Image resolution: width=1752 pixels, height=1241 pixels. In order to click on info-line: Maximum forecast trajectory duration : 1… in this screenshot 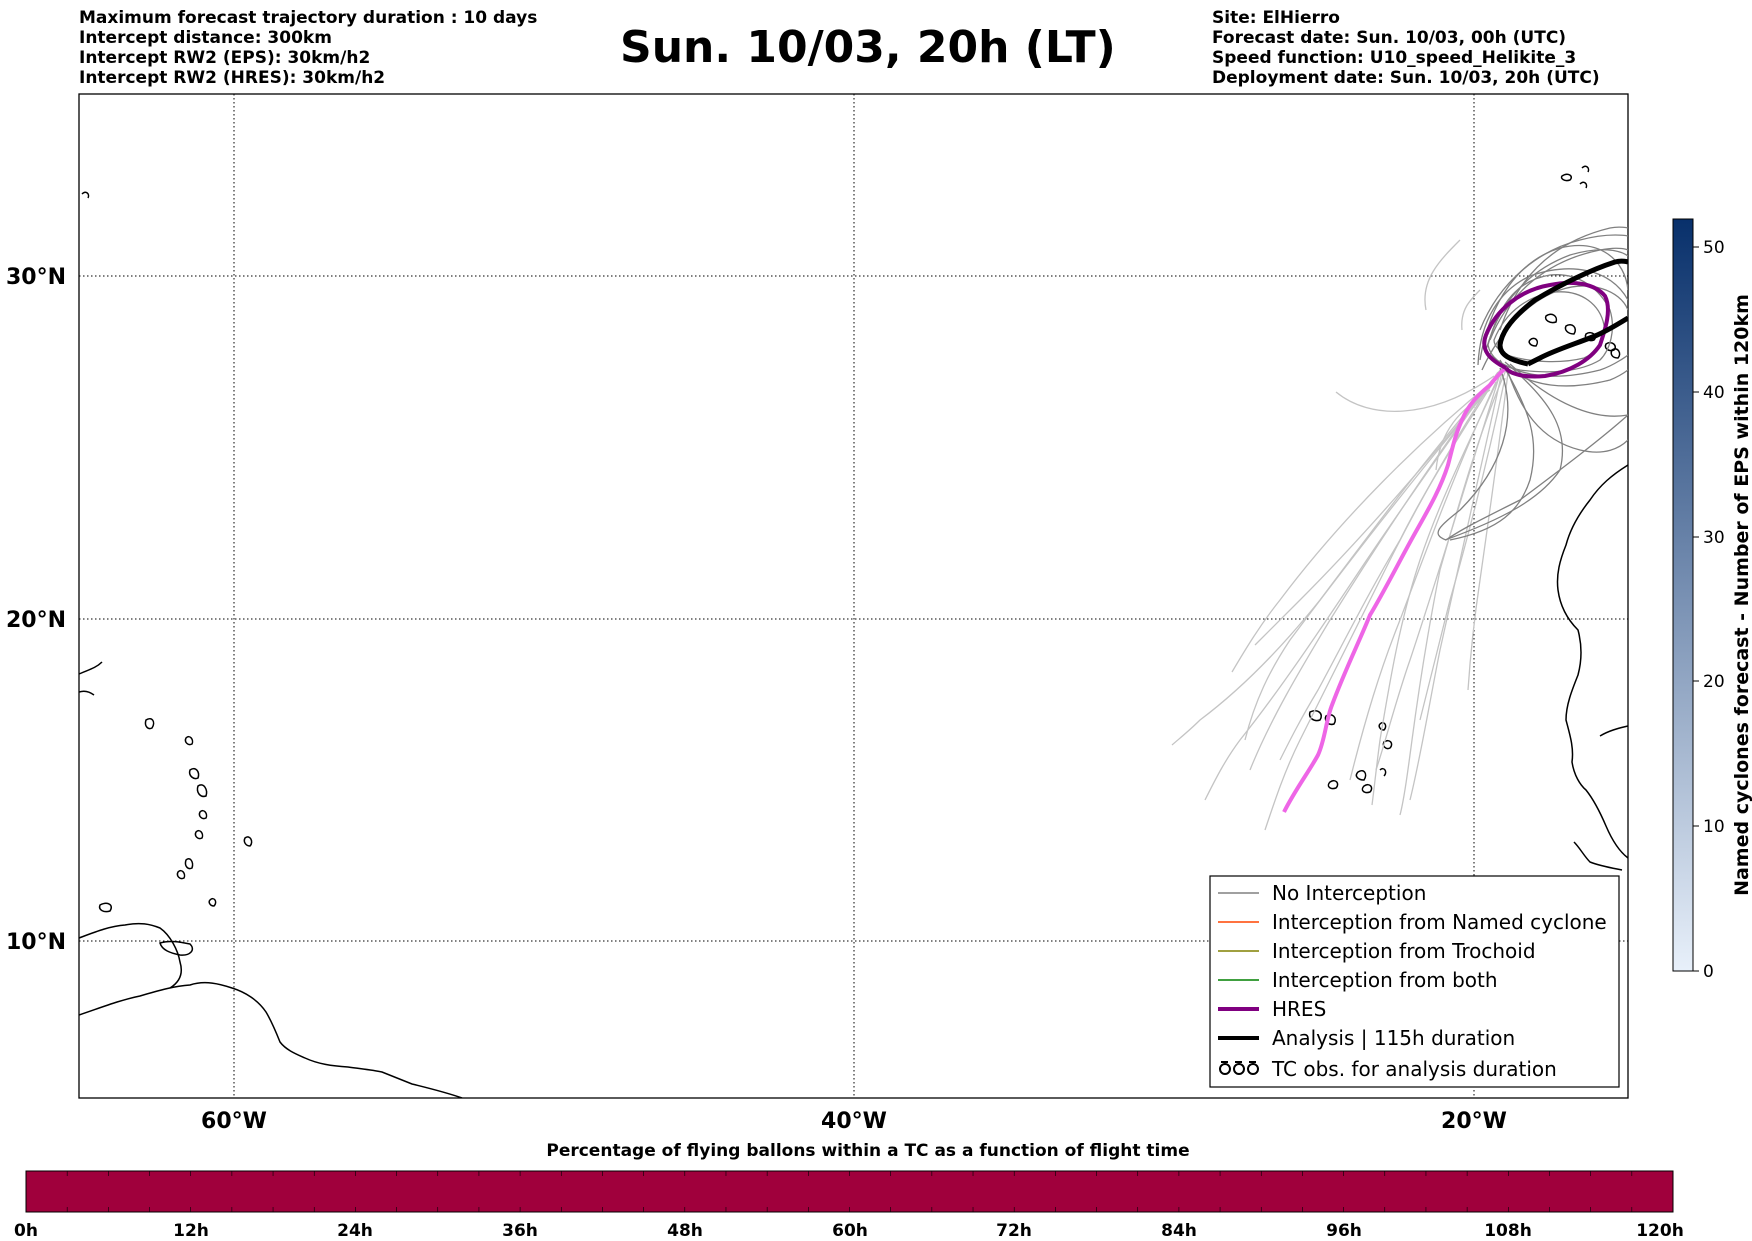, I will do `click(308, 18)`.